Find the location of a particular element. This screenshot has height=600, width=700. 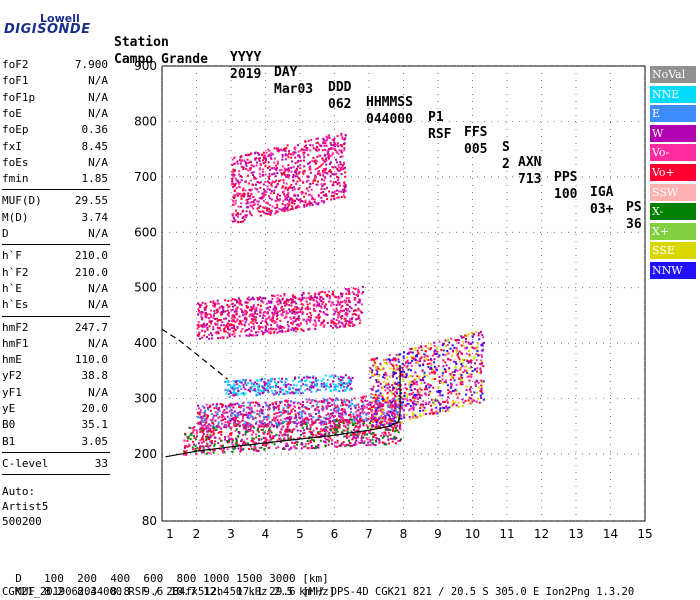

param-name: hmE is located at coordinates (12, 360).